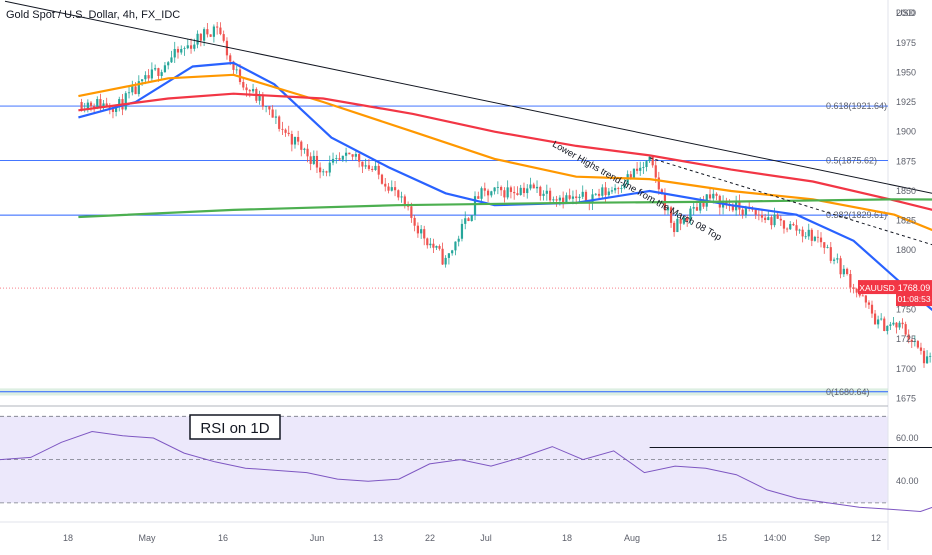 The width and height of the screenshot is (932, 555). I want to click on fib-level-label: 0.5(1875.62), so click(851, 161).